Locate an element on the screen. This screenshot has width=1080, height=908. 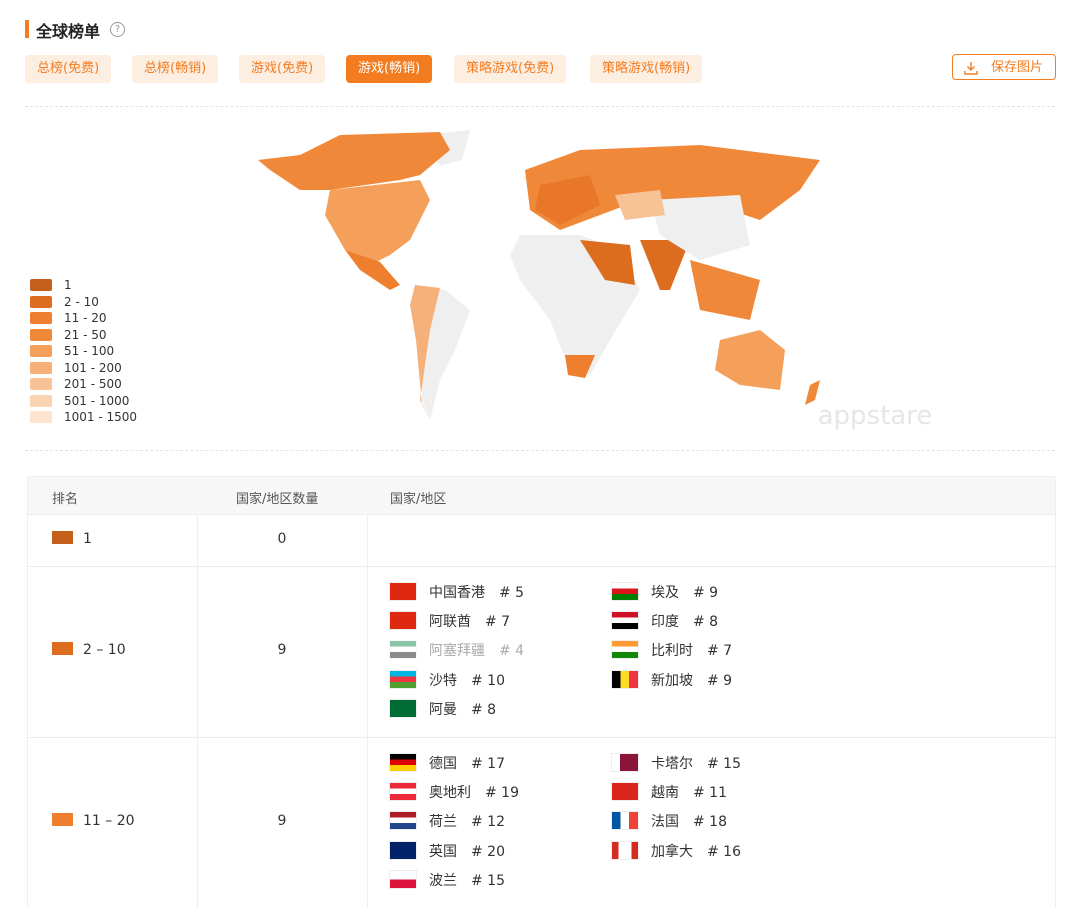
country-item: 越南 # 11 is located at coordinates (669, 793).